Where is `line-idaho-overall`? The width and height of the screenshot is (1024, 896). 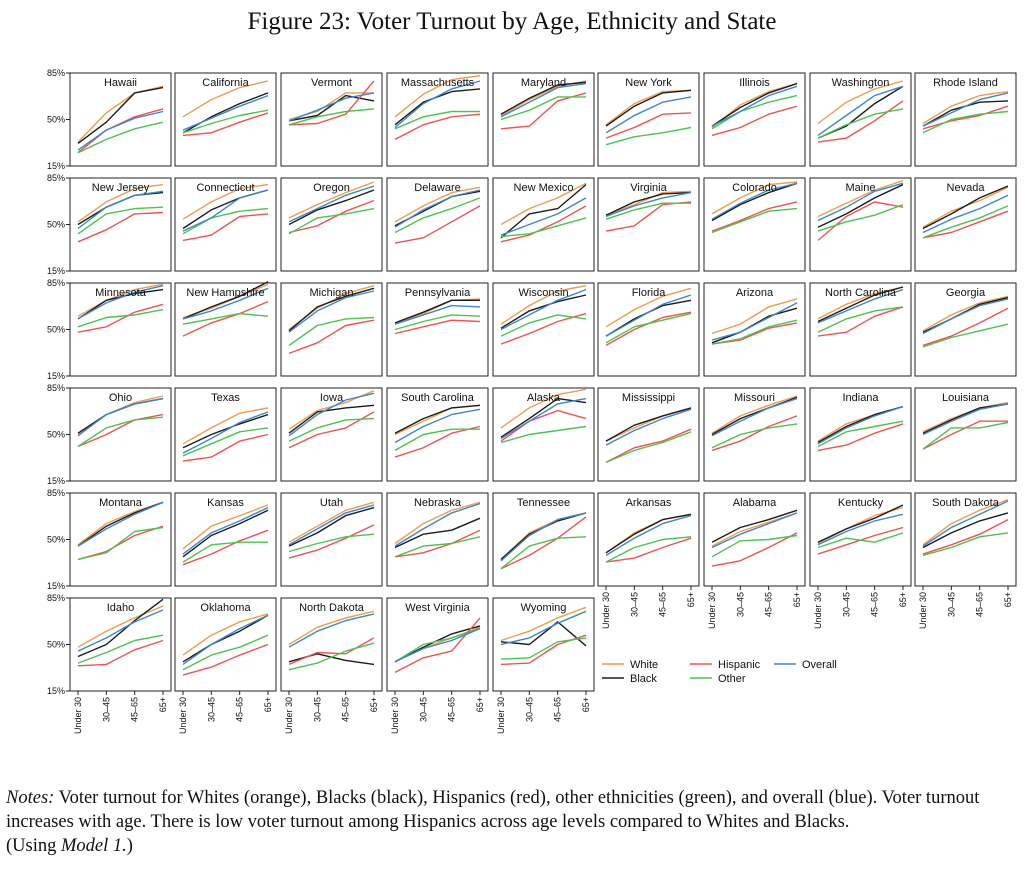
line-idaho-overall is located at coordinates (120, 630).